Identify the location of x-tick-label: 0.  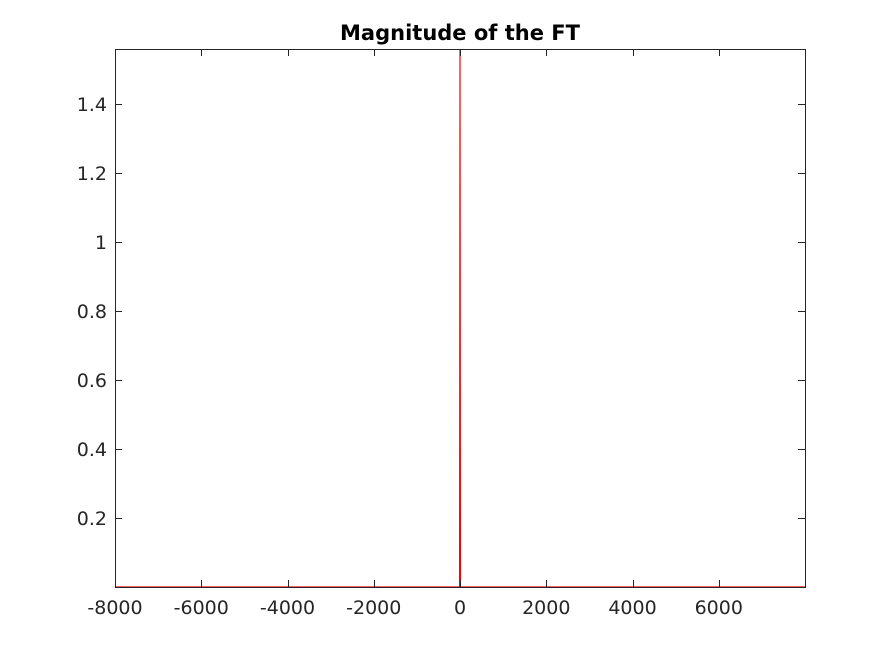
(460, 608).